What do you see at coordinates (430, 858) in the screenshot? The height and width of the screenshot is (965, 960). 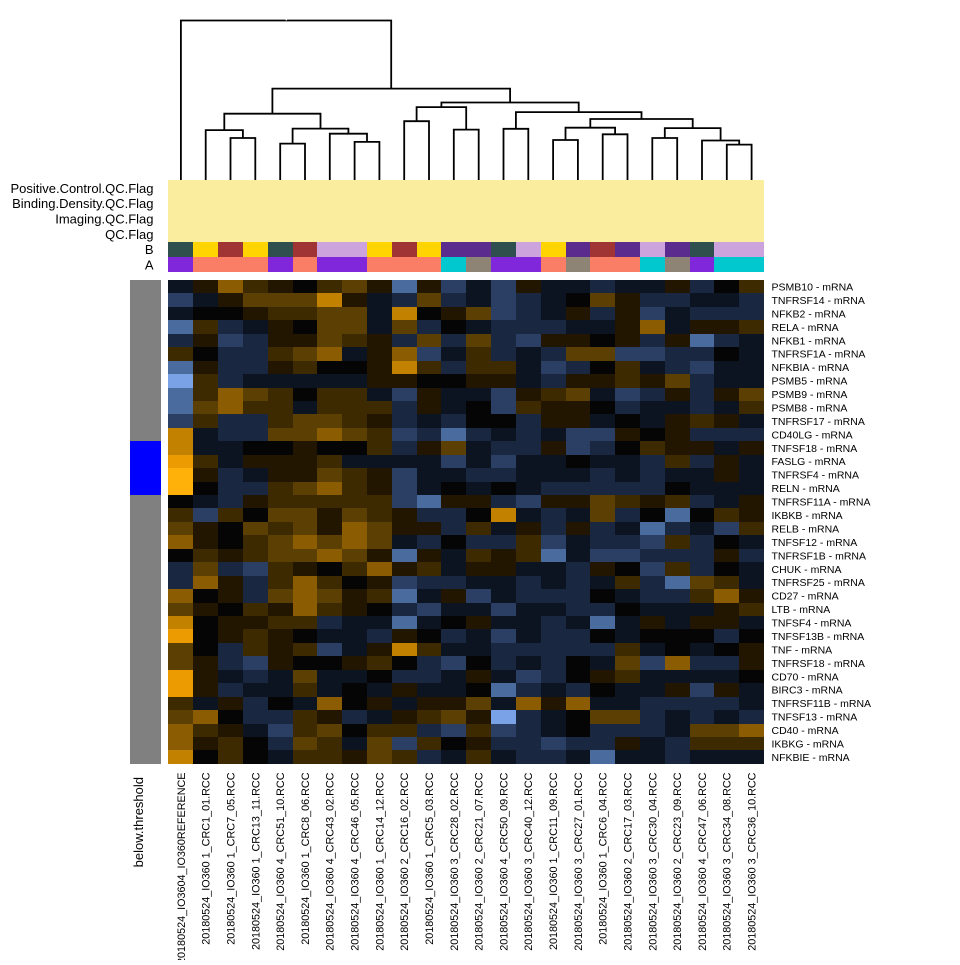 I see `svg-text: 20180524_IO360 1_CRC5_03.RCC` at bounding box center [430, 858].